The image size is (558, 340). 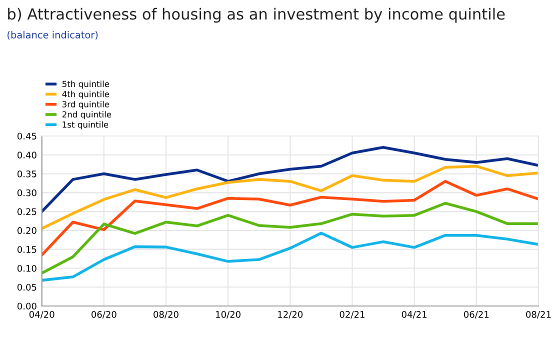 What do you see at coordinates (26, 212) in the screenshot?
I see `y-tick-label: 0.25` at bounding box center [26, 212].